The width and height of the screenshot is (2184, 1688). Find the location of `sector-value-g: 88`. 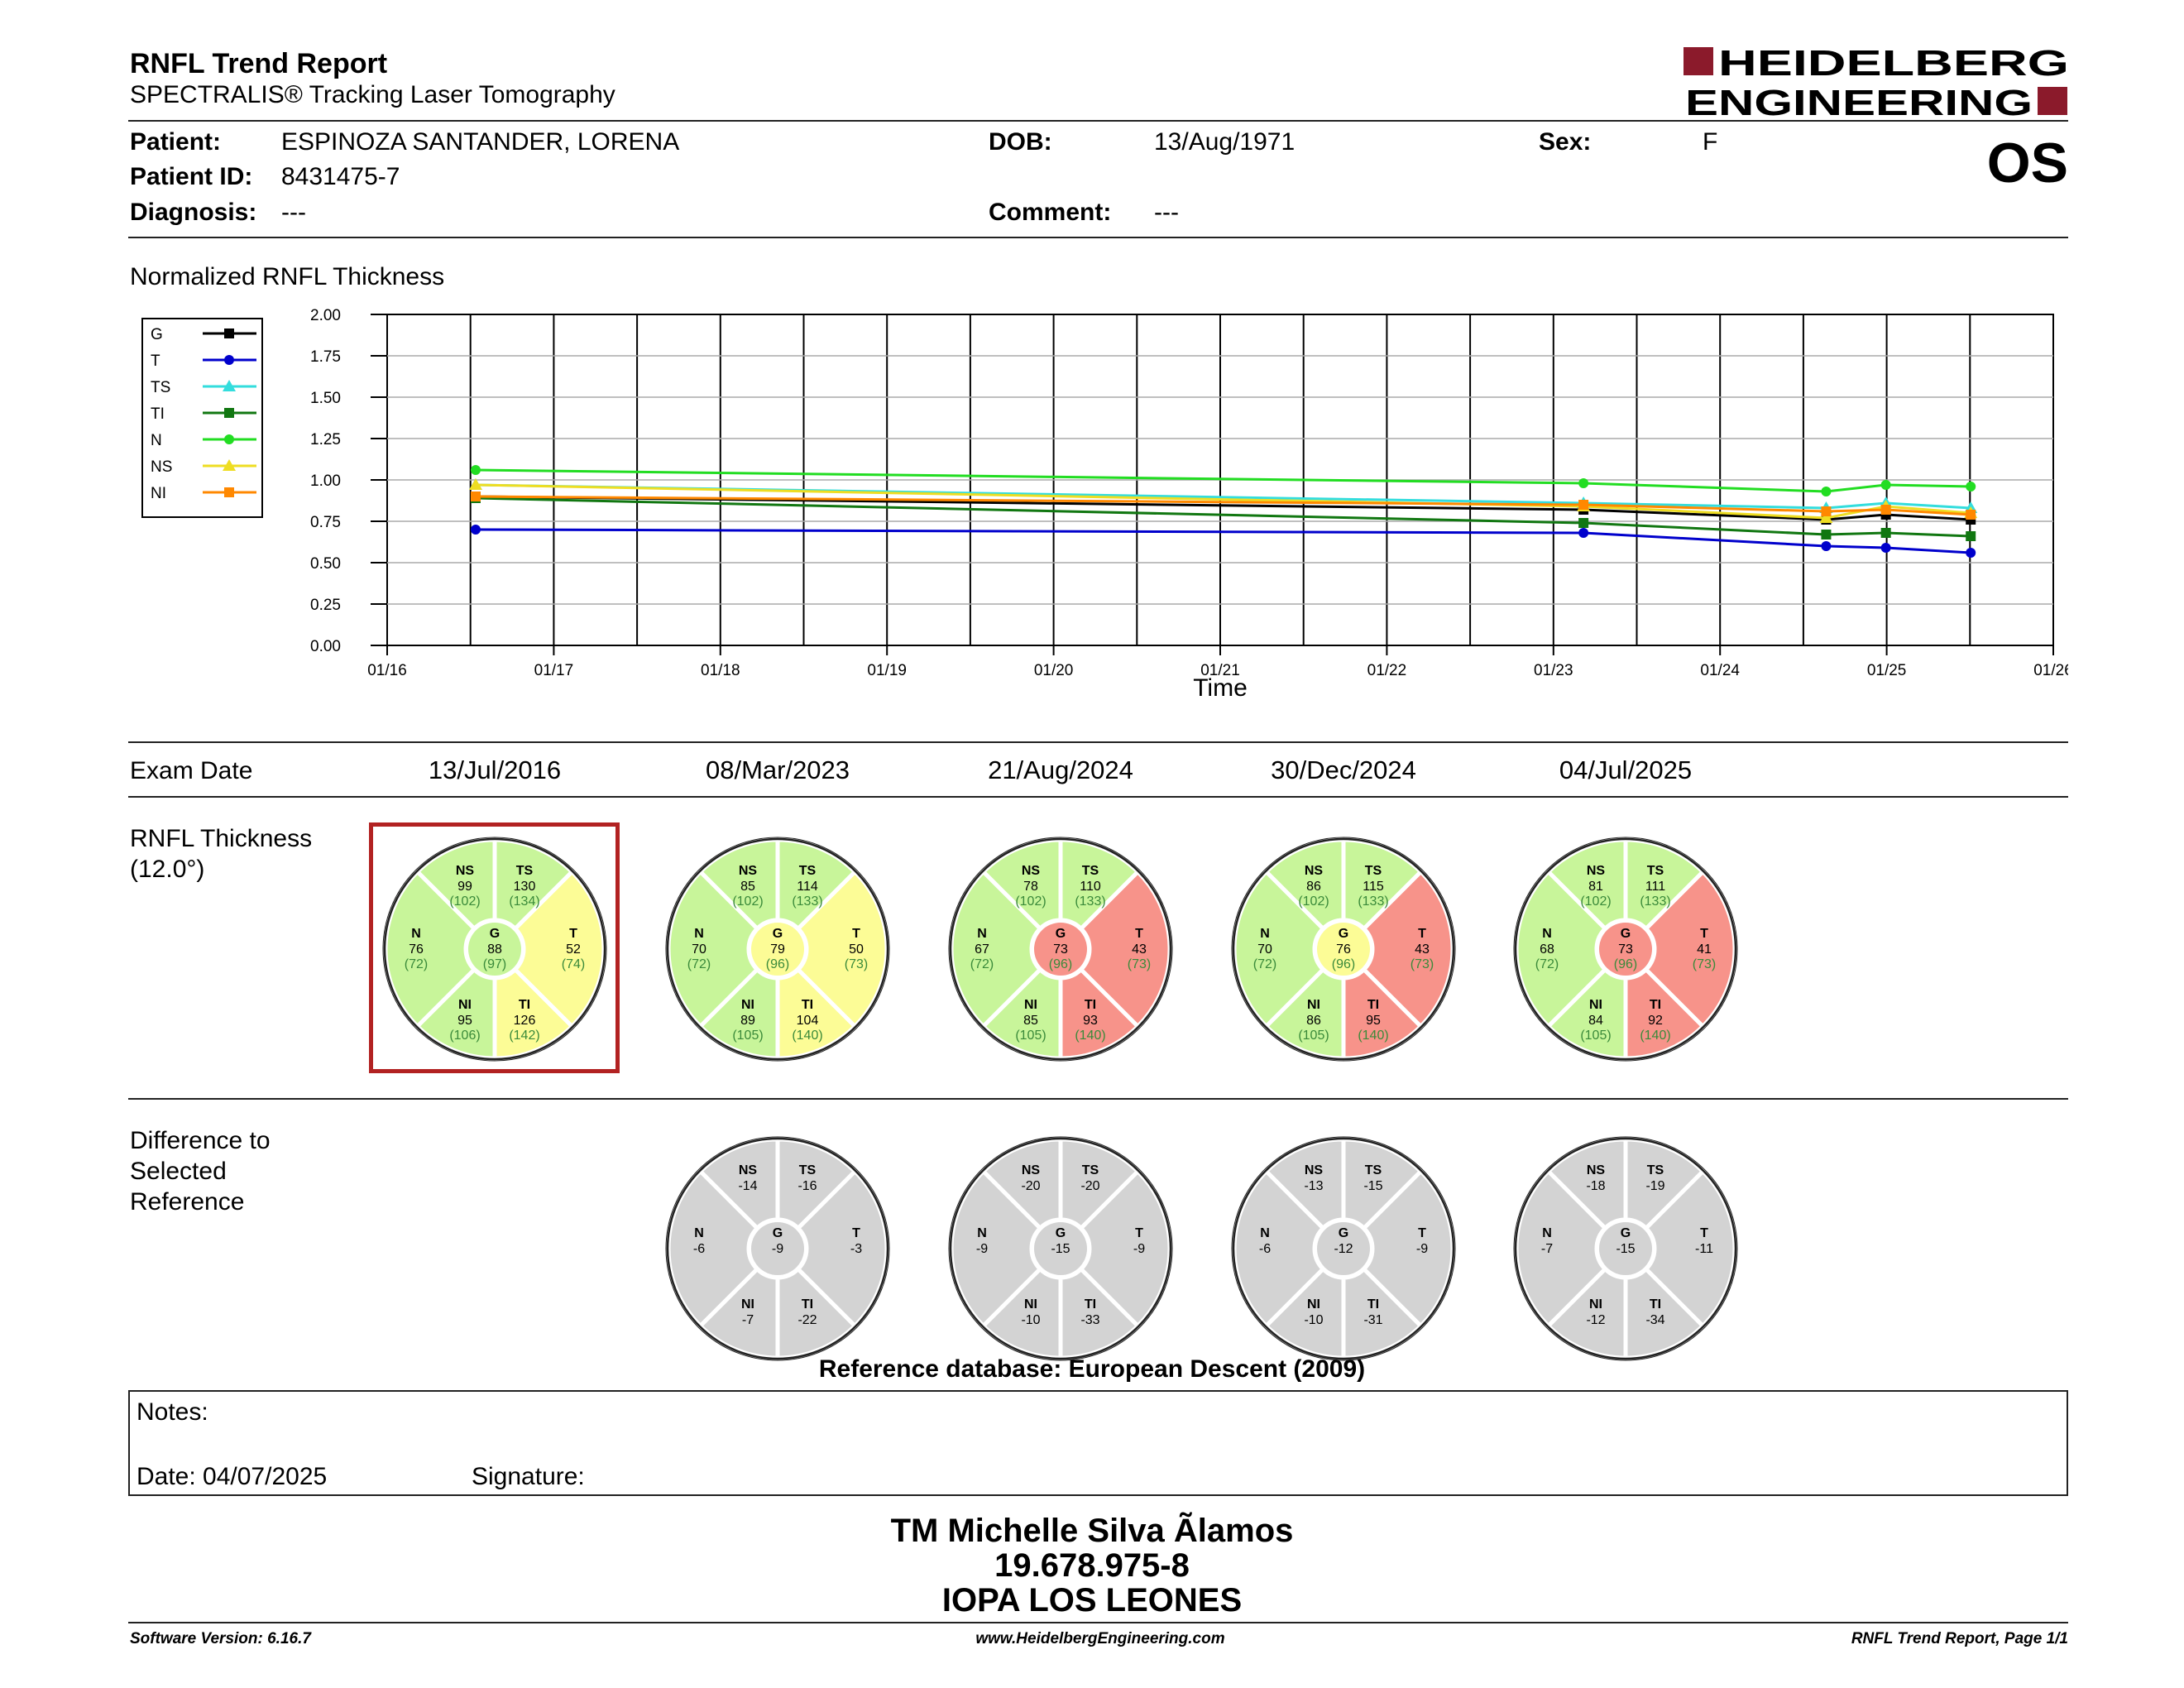

sector-value-g: 88 is located at coordinates (494, 949).